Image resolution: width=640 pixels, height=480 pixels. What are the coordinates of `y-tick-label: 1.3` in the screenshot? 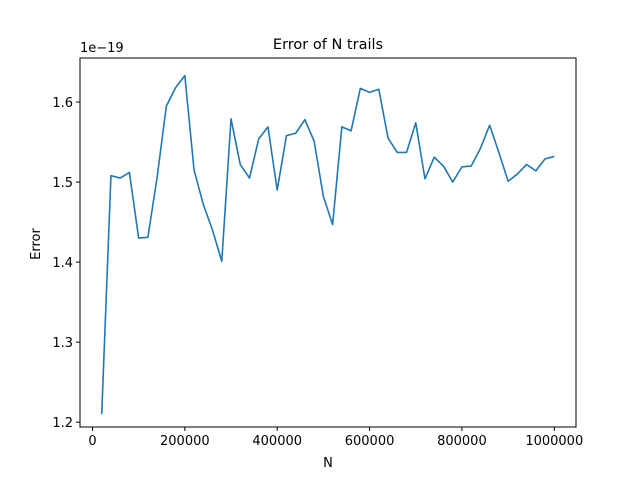 It's located at (62, 343).